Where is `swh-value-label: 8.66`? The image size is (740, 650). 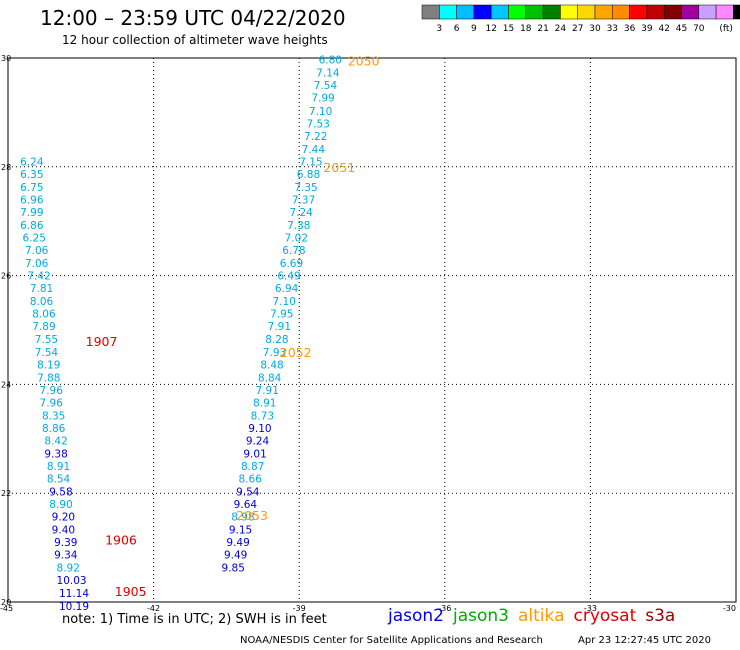 swh-value-label: 8.66 is located at coordinates (251, 480).